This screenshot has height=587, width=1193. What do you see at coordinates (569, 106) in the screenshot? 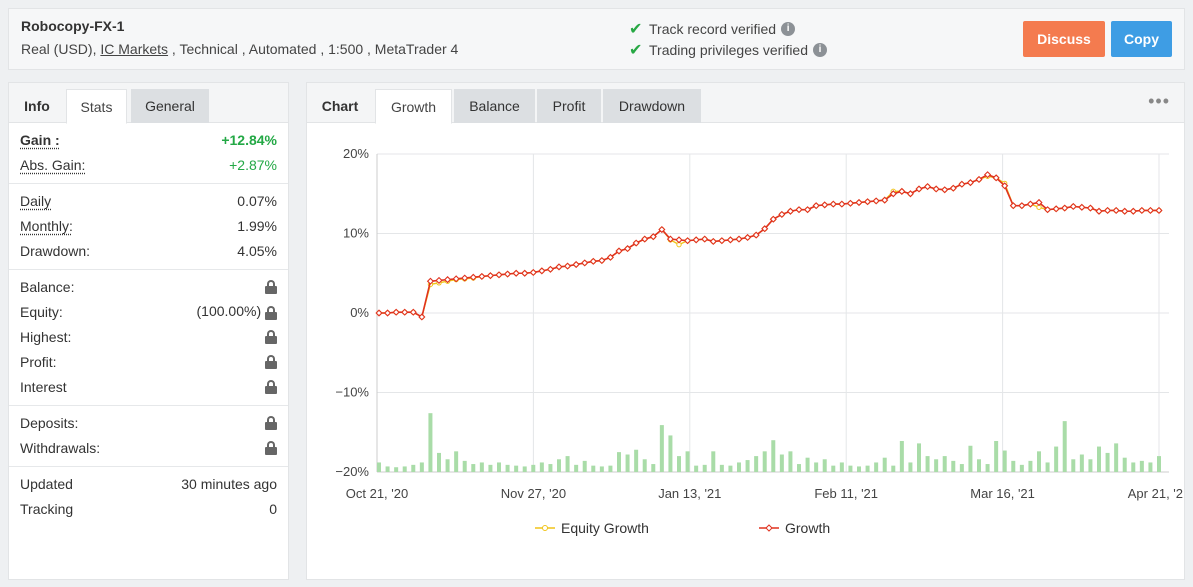
I see `tab-profit: Profit` at bounding box center [569, 106].